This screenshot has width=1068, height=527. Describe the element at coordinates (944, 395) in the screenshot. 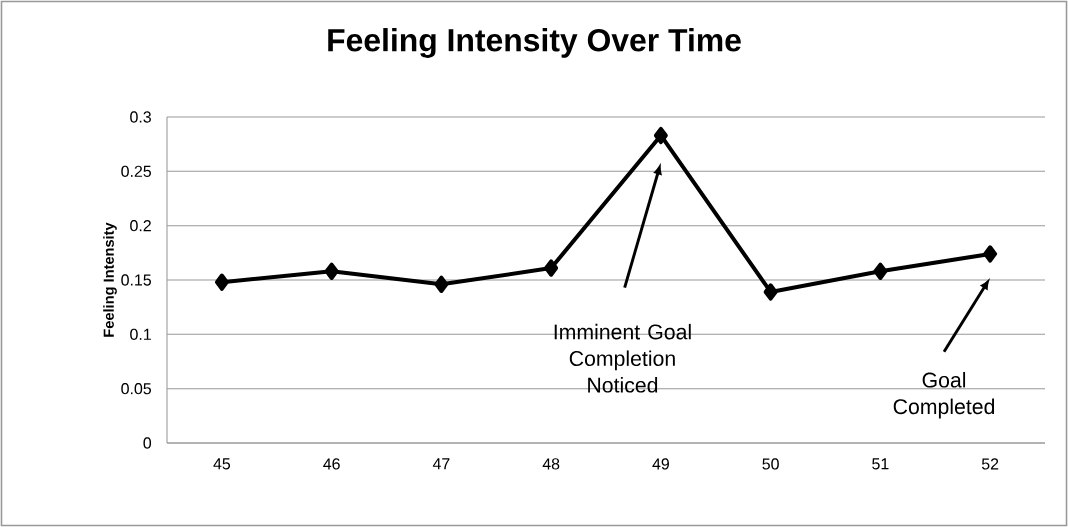

I see `annotation: Goal Completed` at that location.